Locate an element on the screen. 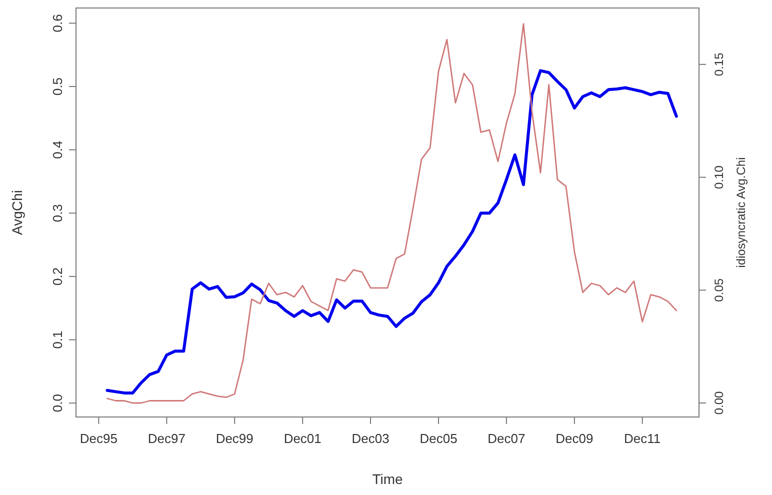  x-tick-label: Dec01 is located at coordinates (303, 438).